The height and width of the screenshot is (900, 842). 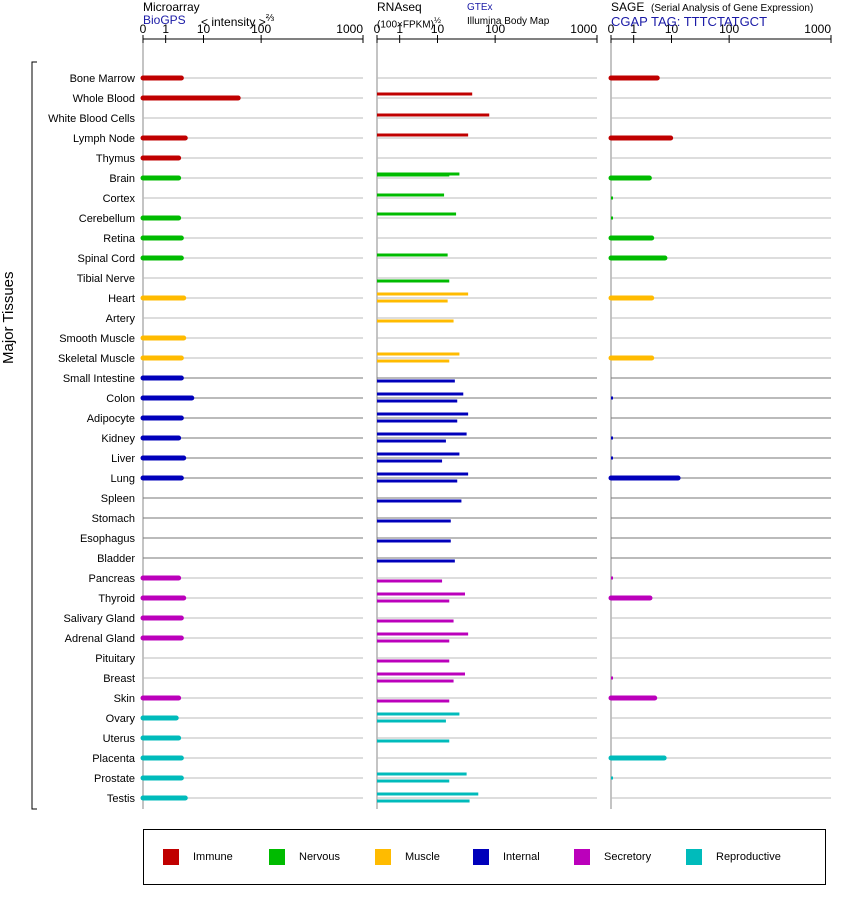 I want to click on tissue-label: Skin, so click(x=124, y=699).